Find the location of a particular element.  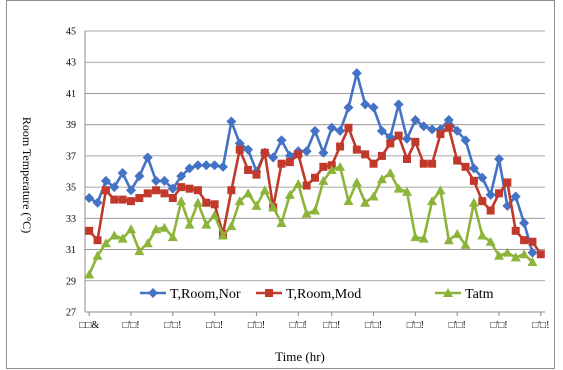

y-tick-label: 45 is located at coordinates (71, 32).